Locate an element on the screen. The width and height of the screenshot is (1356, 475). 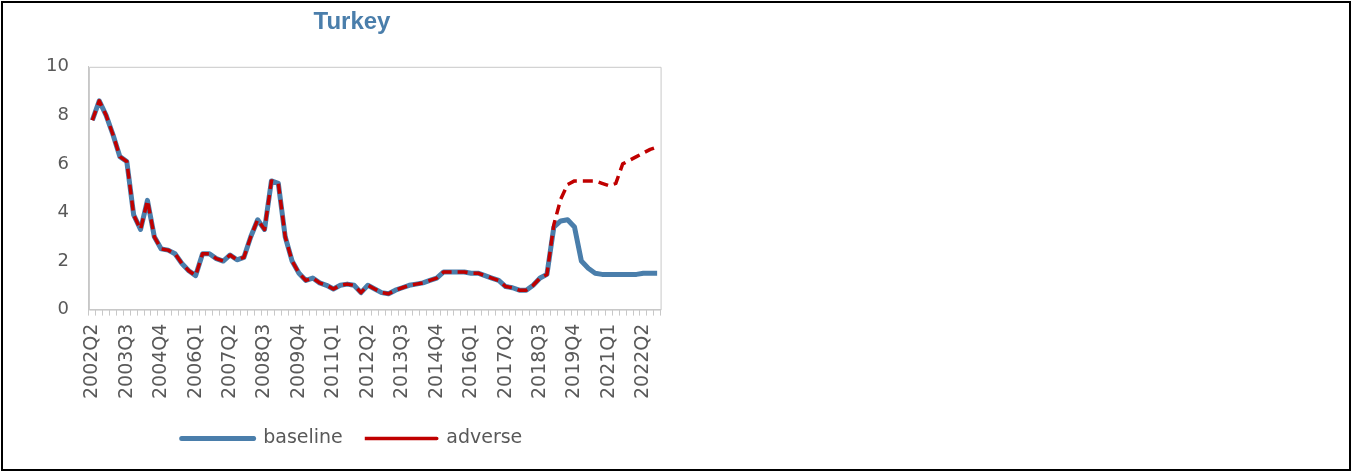
x-tick-label: 2017Q2 is located at coordinates (503, 361).